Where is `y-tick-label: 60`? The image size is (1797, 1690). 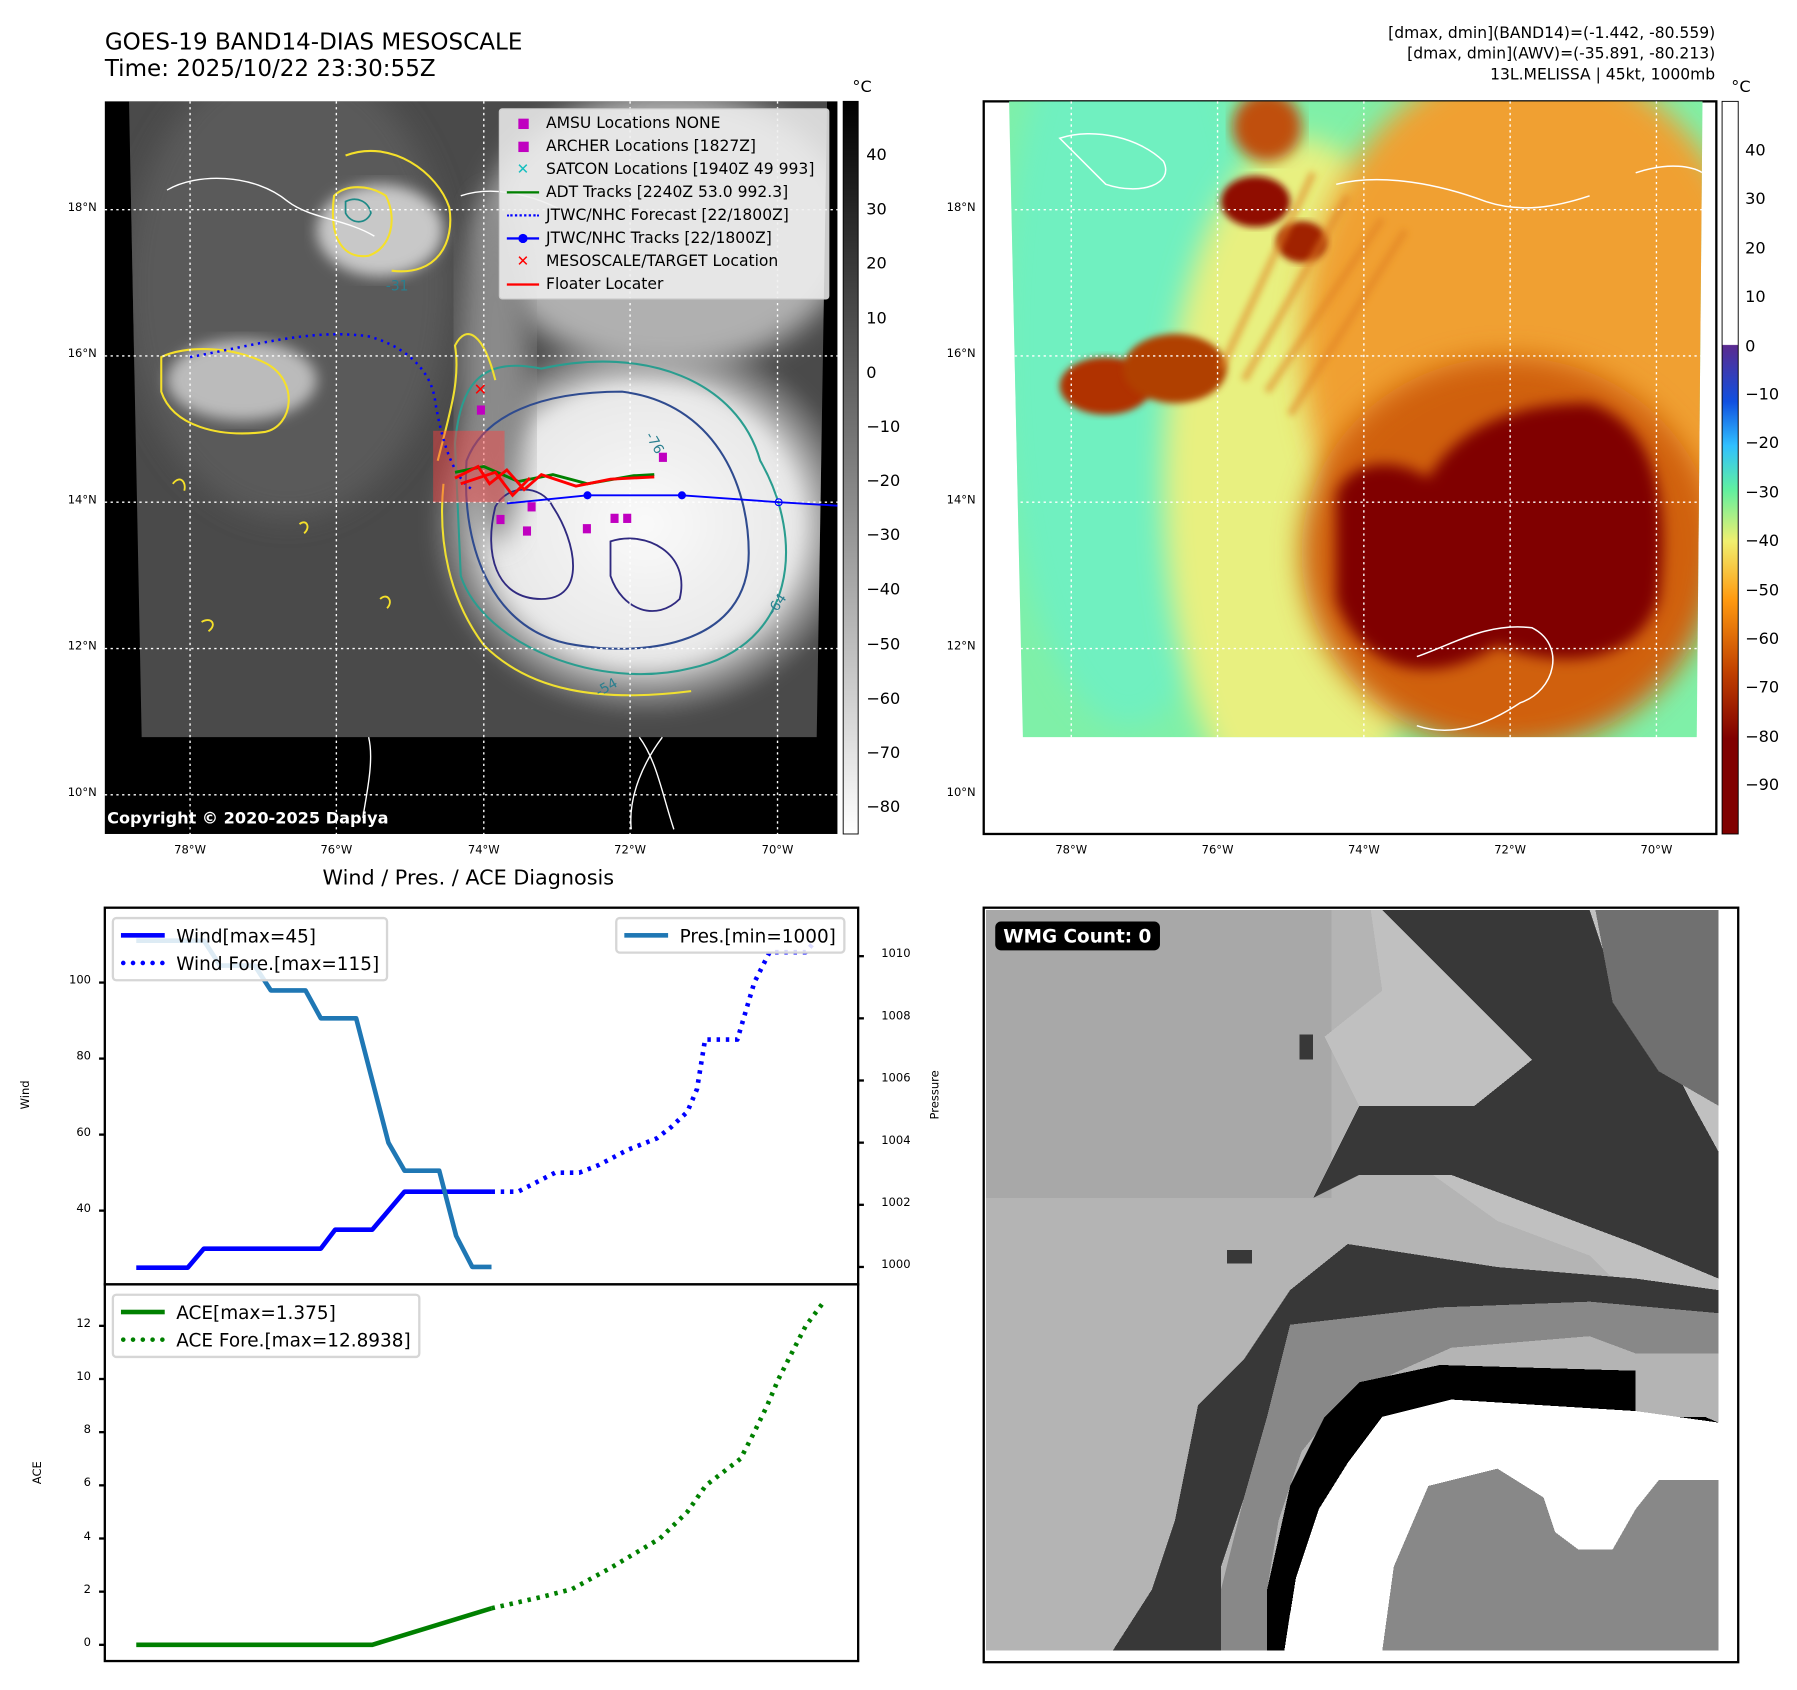
y-tick-label: 60 is located at coordinates (84, 1133).